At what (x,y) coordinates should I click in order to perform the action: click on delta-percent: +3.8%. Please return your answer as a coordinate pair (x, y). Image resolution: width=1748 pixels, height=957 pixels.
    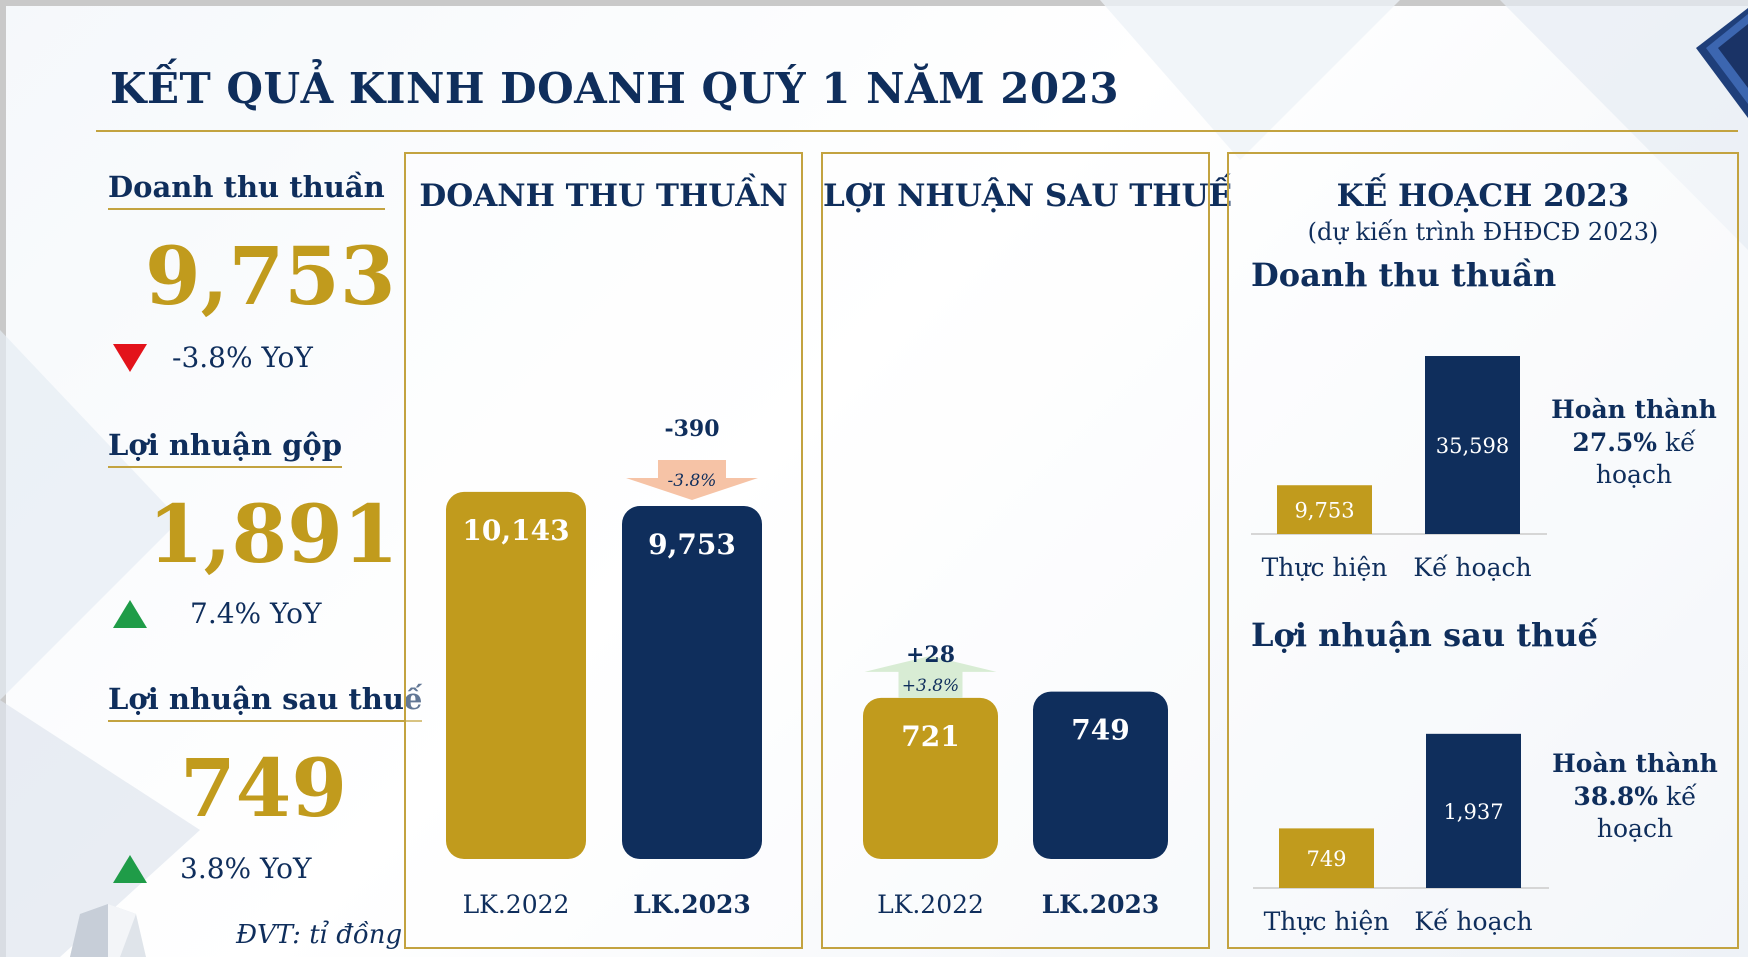
    Looking at the image, I should click on (930, 686).